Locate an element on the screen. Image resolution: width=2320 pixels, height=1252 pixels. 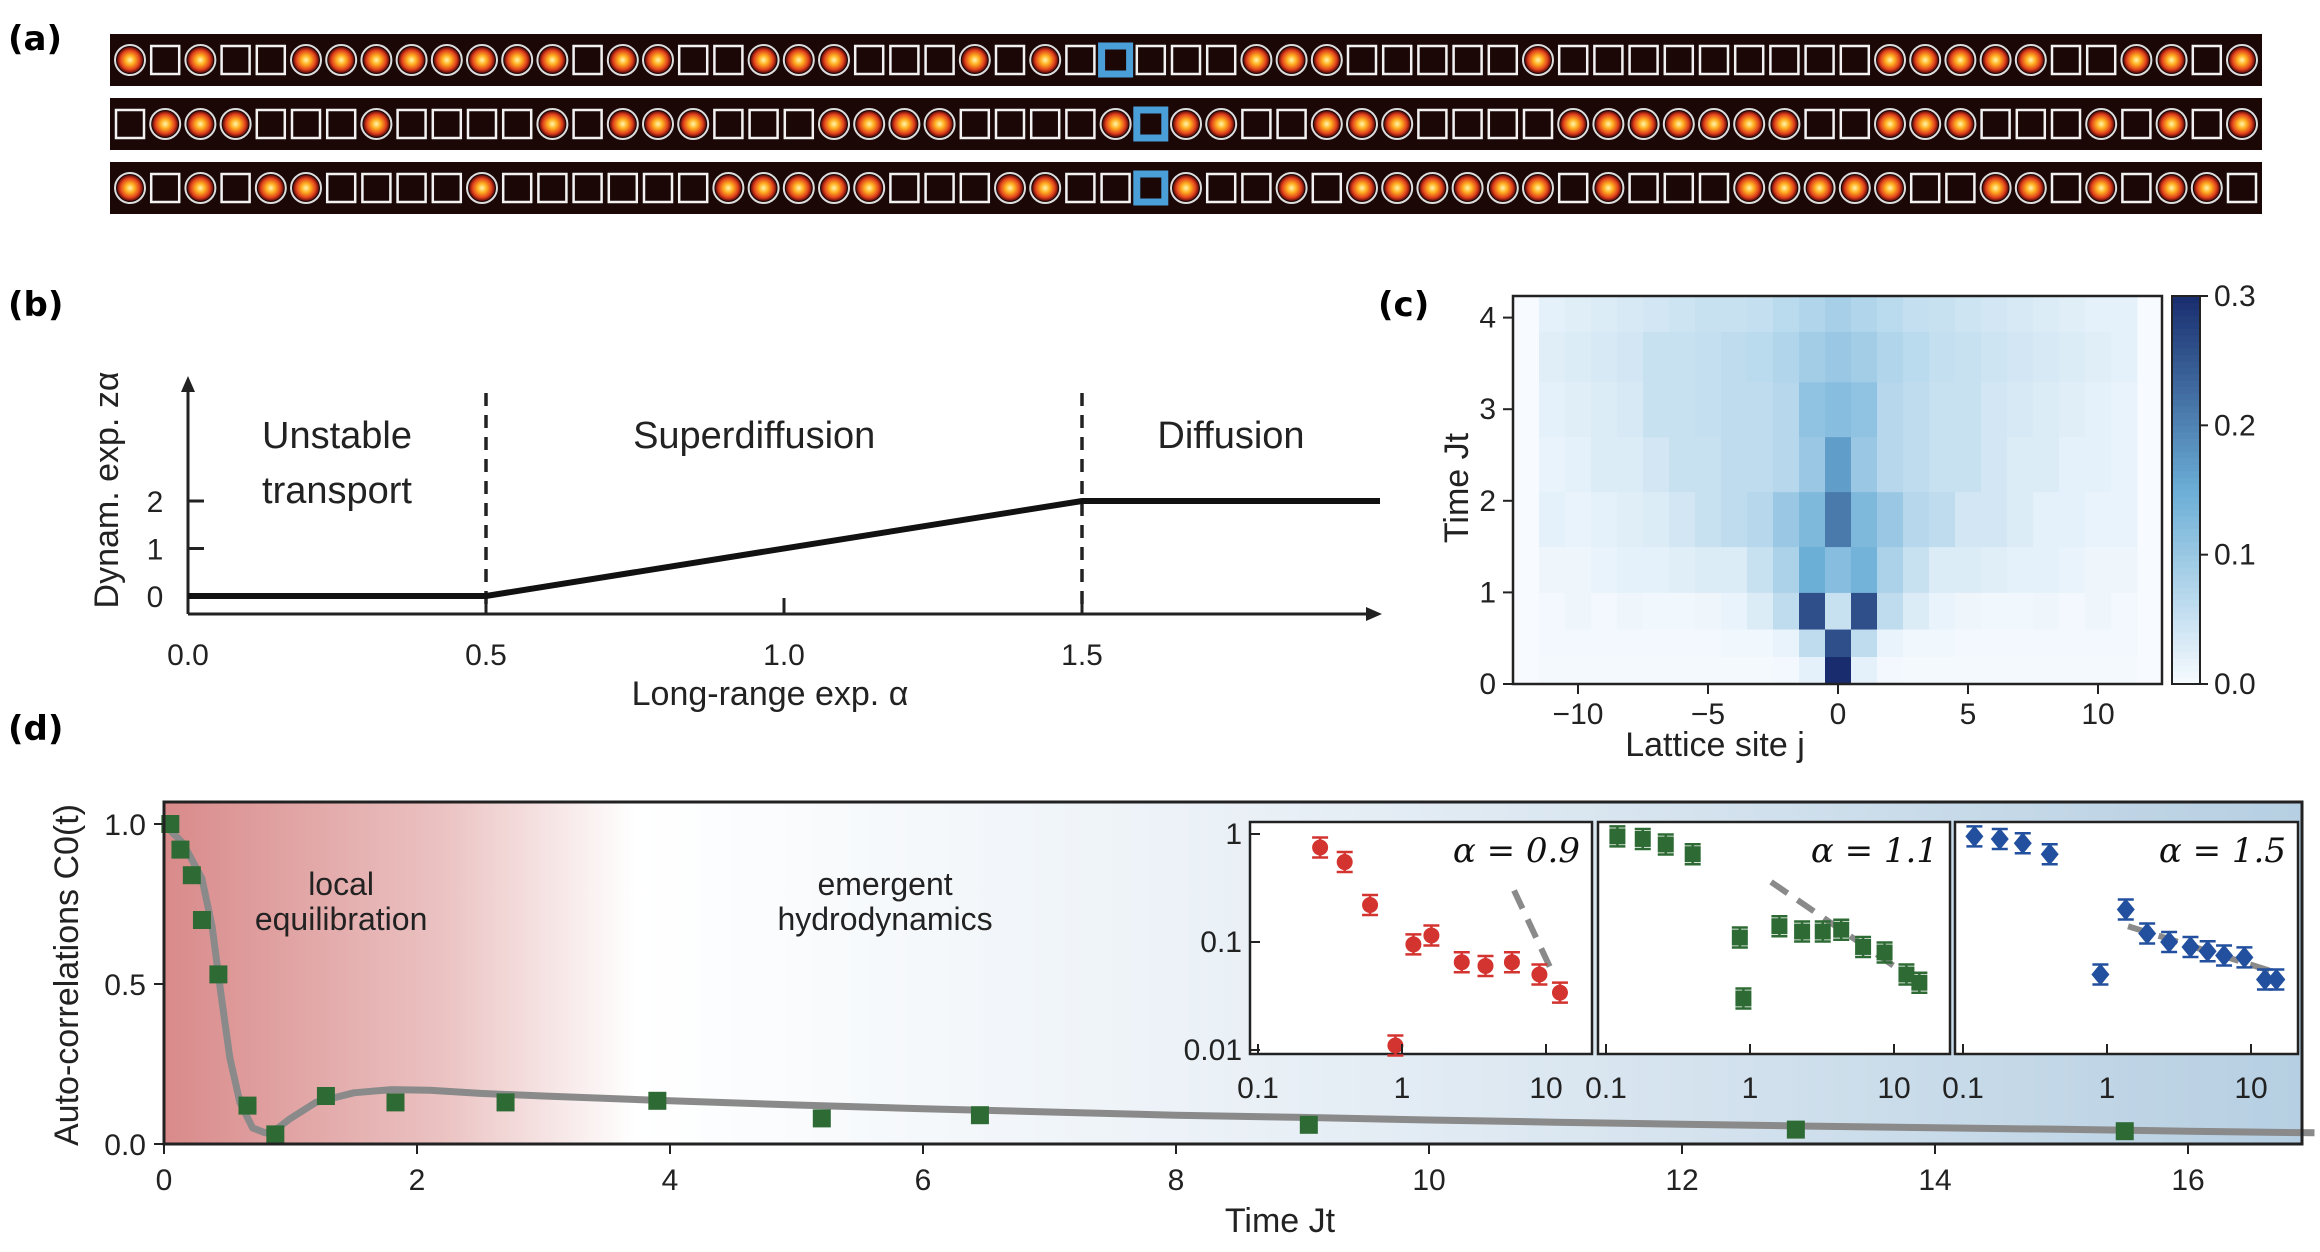
c-y-axis-label: Time Jt is located at coordinates (1457, 487).